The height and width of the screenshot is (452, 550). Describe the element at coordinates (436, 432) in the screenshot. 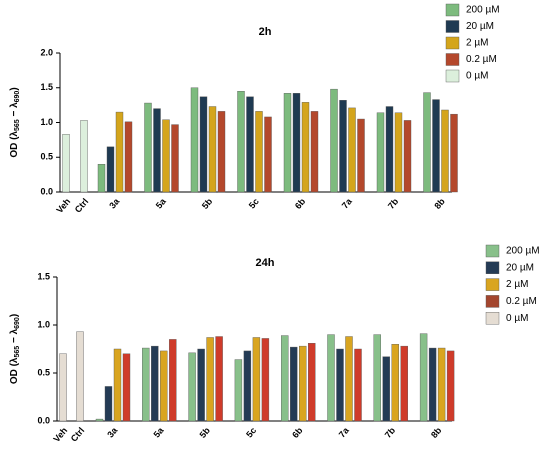

I see `x-tick-label: 8b` at that location.